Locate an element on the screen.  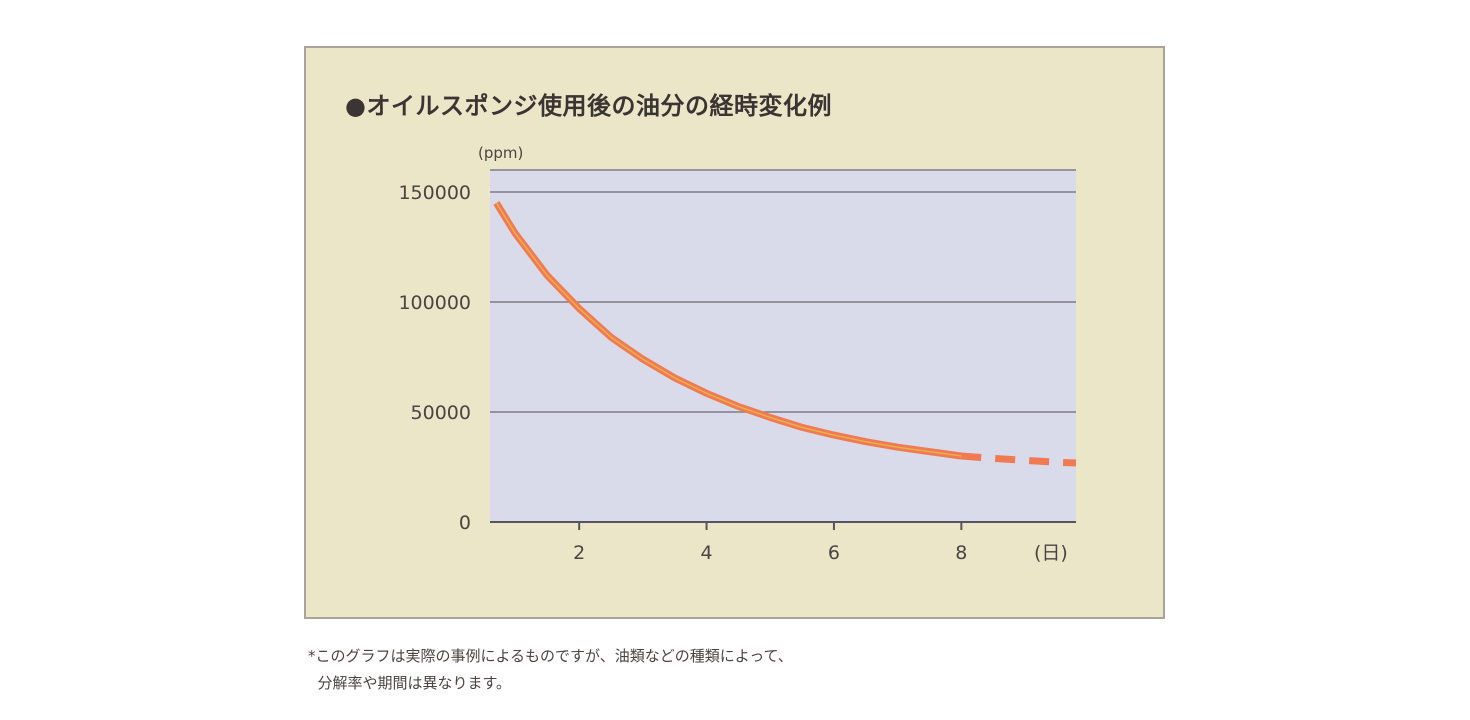
x-tick-label: 2 is located at coordinates (579, 553).